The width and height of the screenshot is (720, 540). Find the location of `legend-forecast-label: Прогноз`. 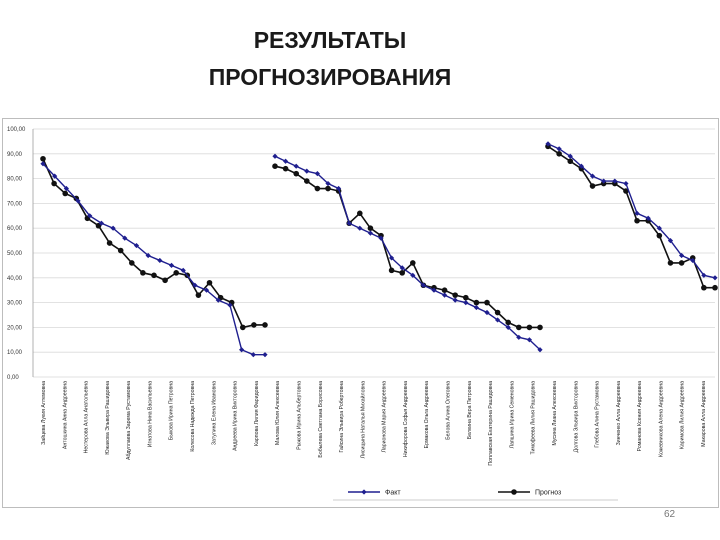

legend-forecast-label: Прогноз is located at coordinates (548, 493).